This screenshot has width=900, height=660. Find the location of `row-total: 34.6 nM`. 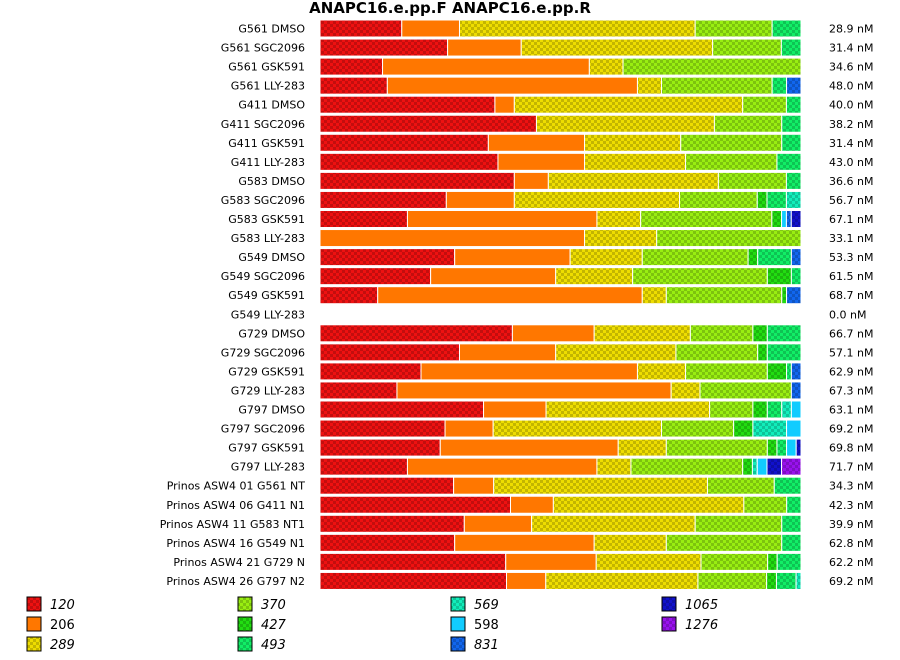

row-total: 34.6 nM is located at coordinates (851, 67).